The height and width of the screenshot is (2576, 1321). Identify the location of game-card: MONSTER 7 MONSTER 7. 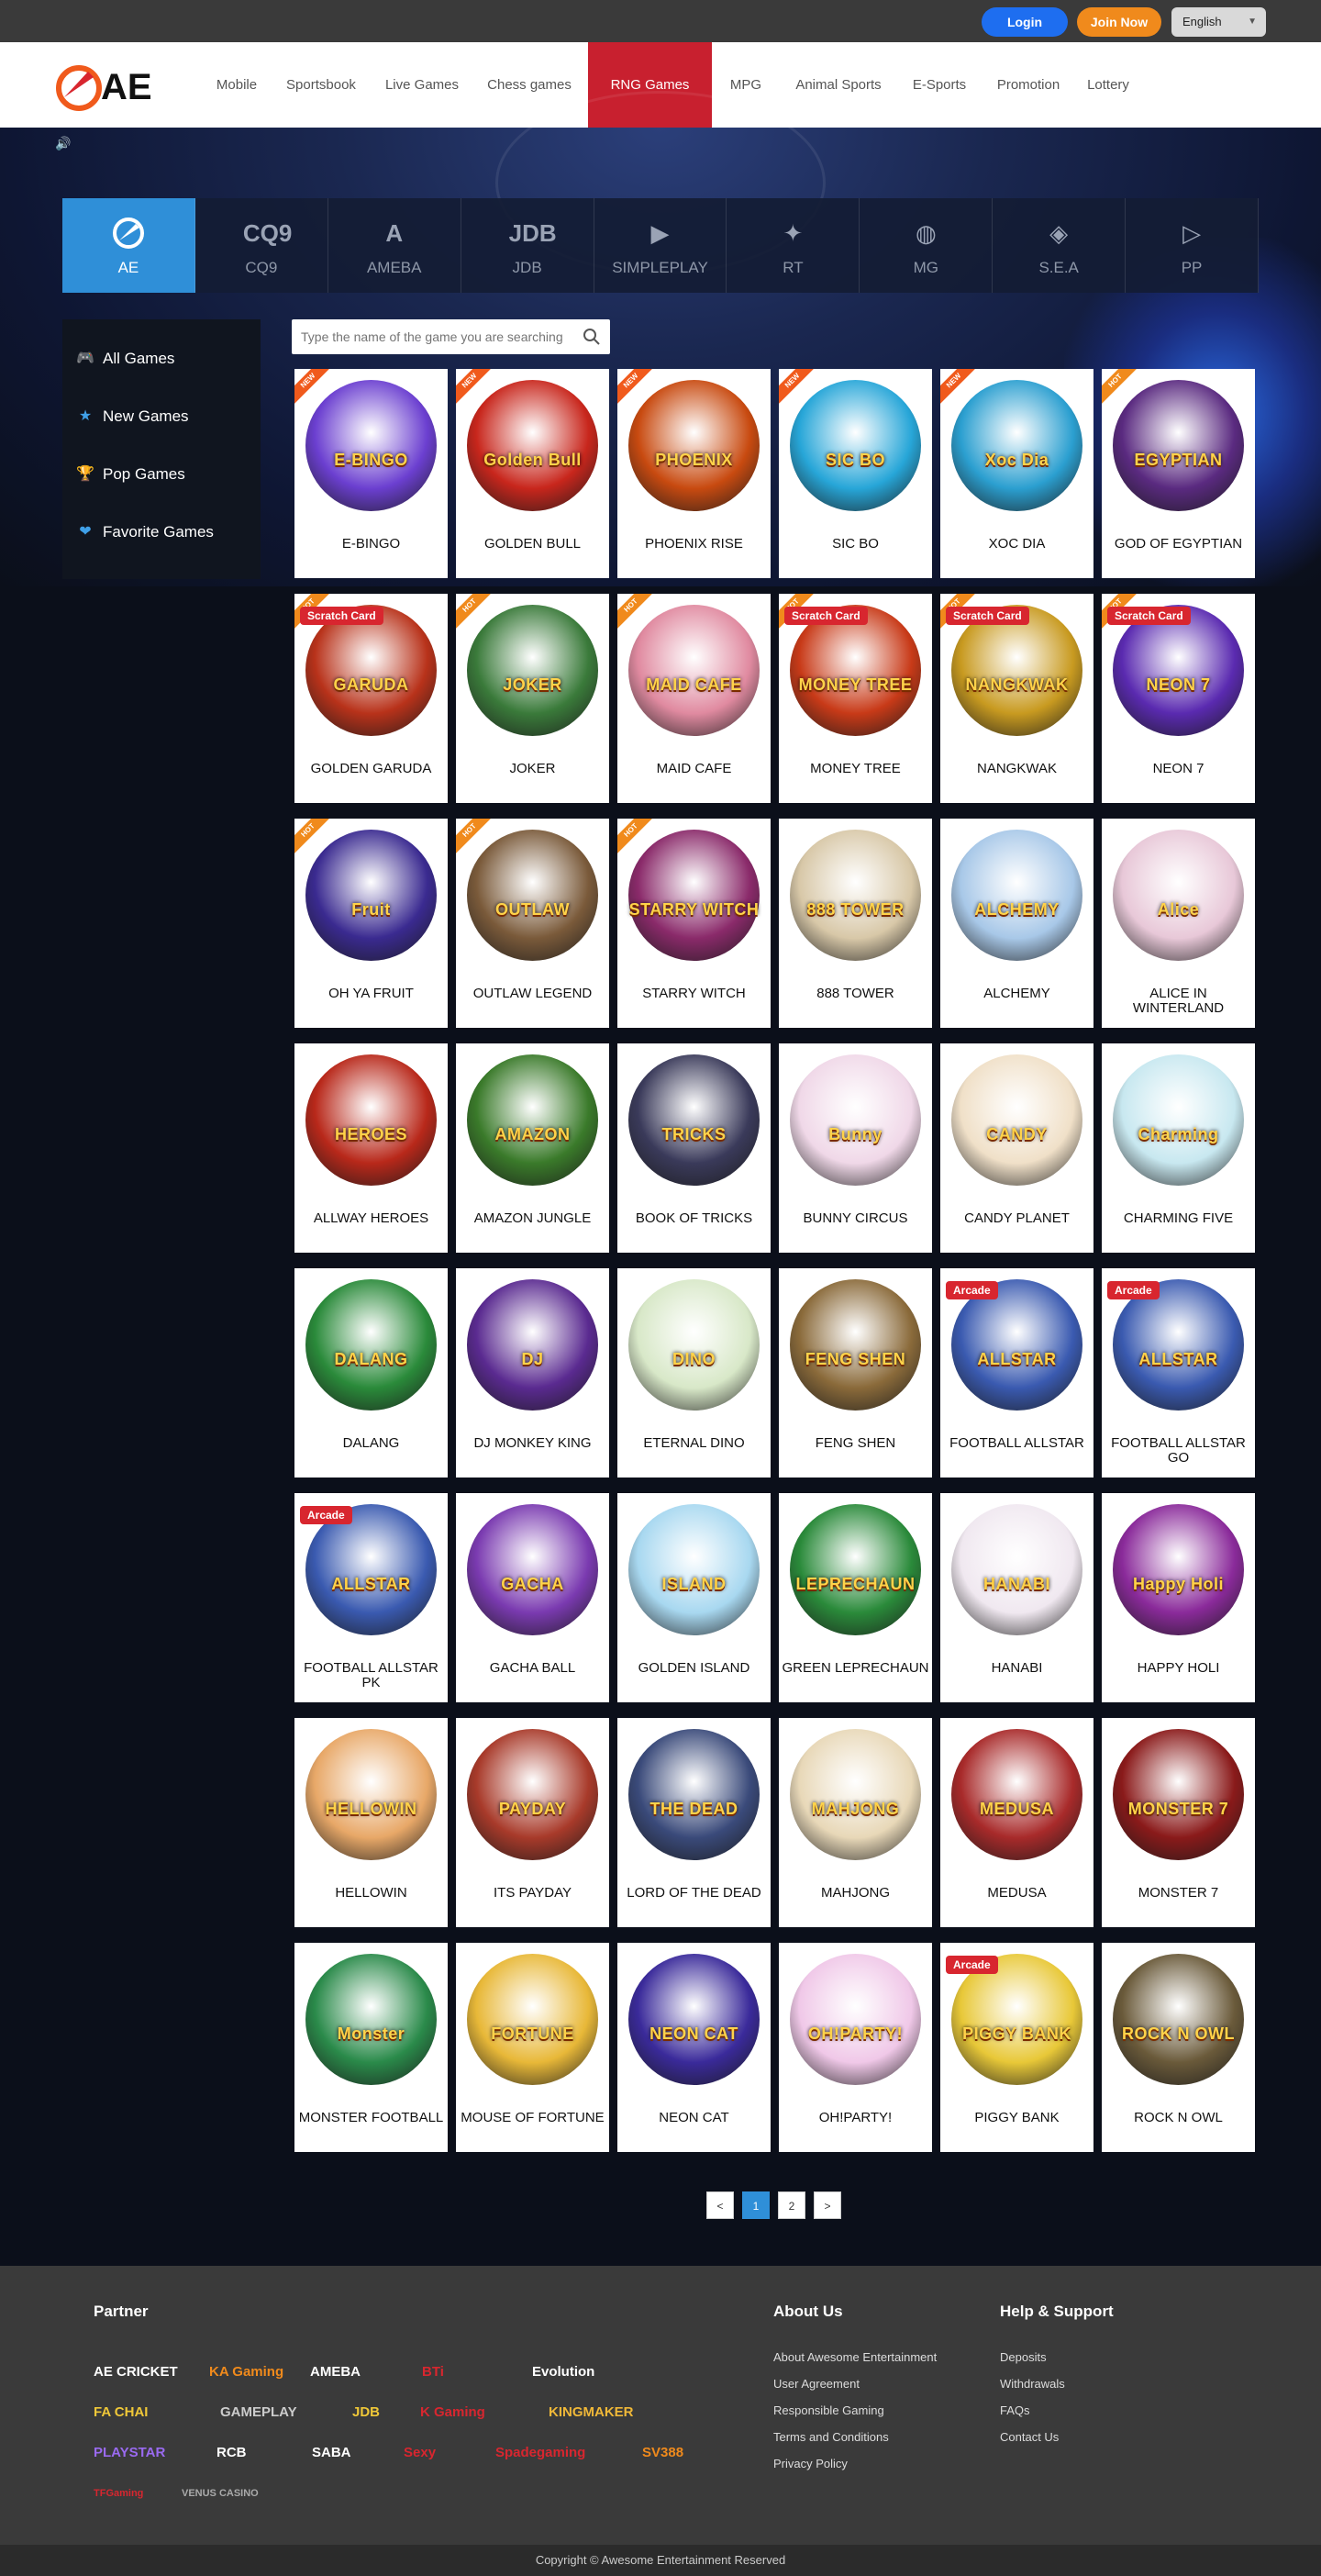
(1178, 1823).